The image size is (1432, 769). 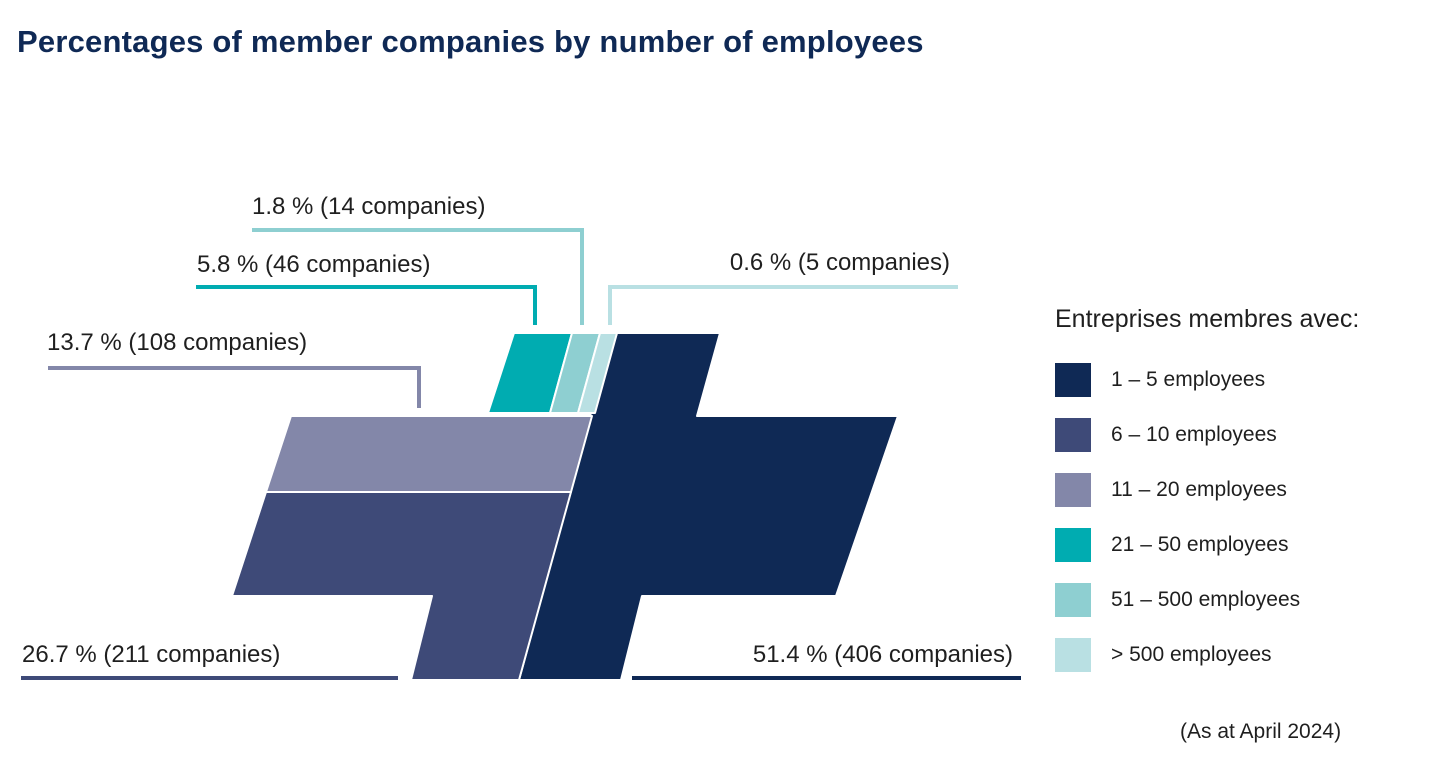 I want to click on legend-label: 21 – 50 employees, so click(x=1200, y=544).